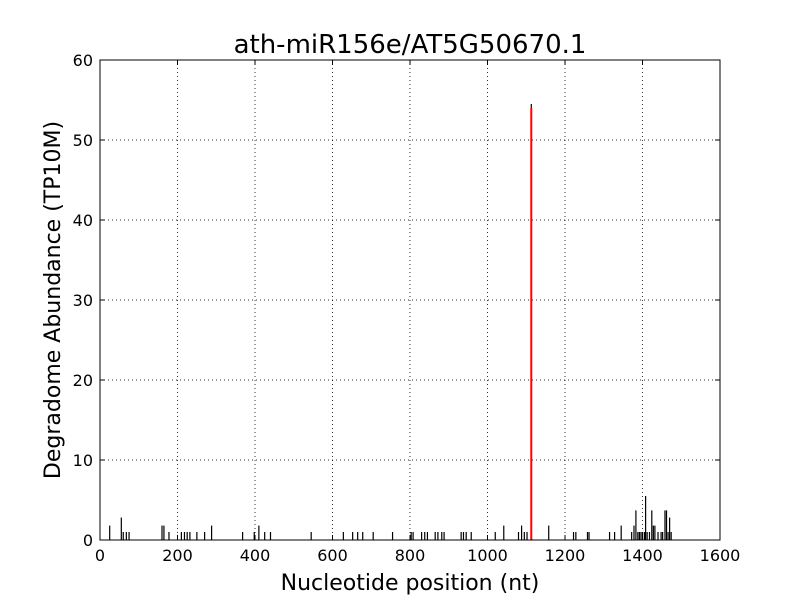  I want to click on y-tick-label: 0, so click(88, 540).